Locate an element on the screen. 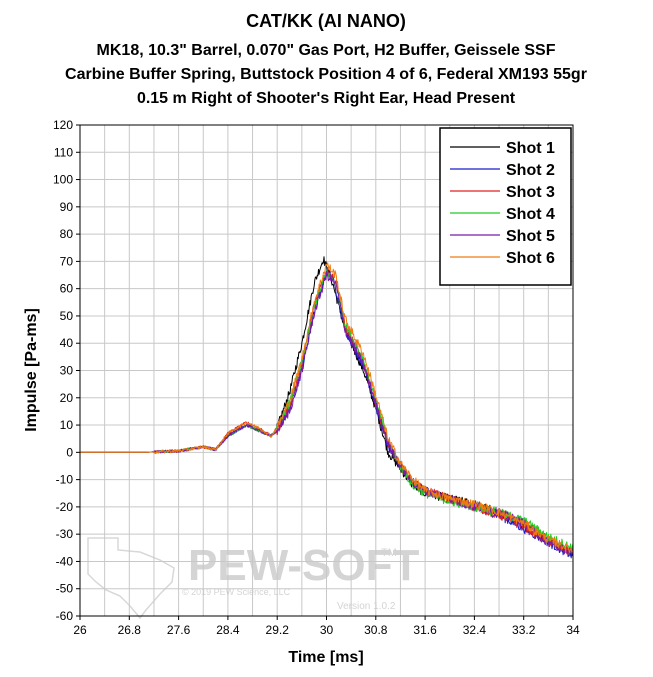  y-tick-label: 90 is located at coordinates (67, 207).